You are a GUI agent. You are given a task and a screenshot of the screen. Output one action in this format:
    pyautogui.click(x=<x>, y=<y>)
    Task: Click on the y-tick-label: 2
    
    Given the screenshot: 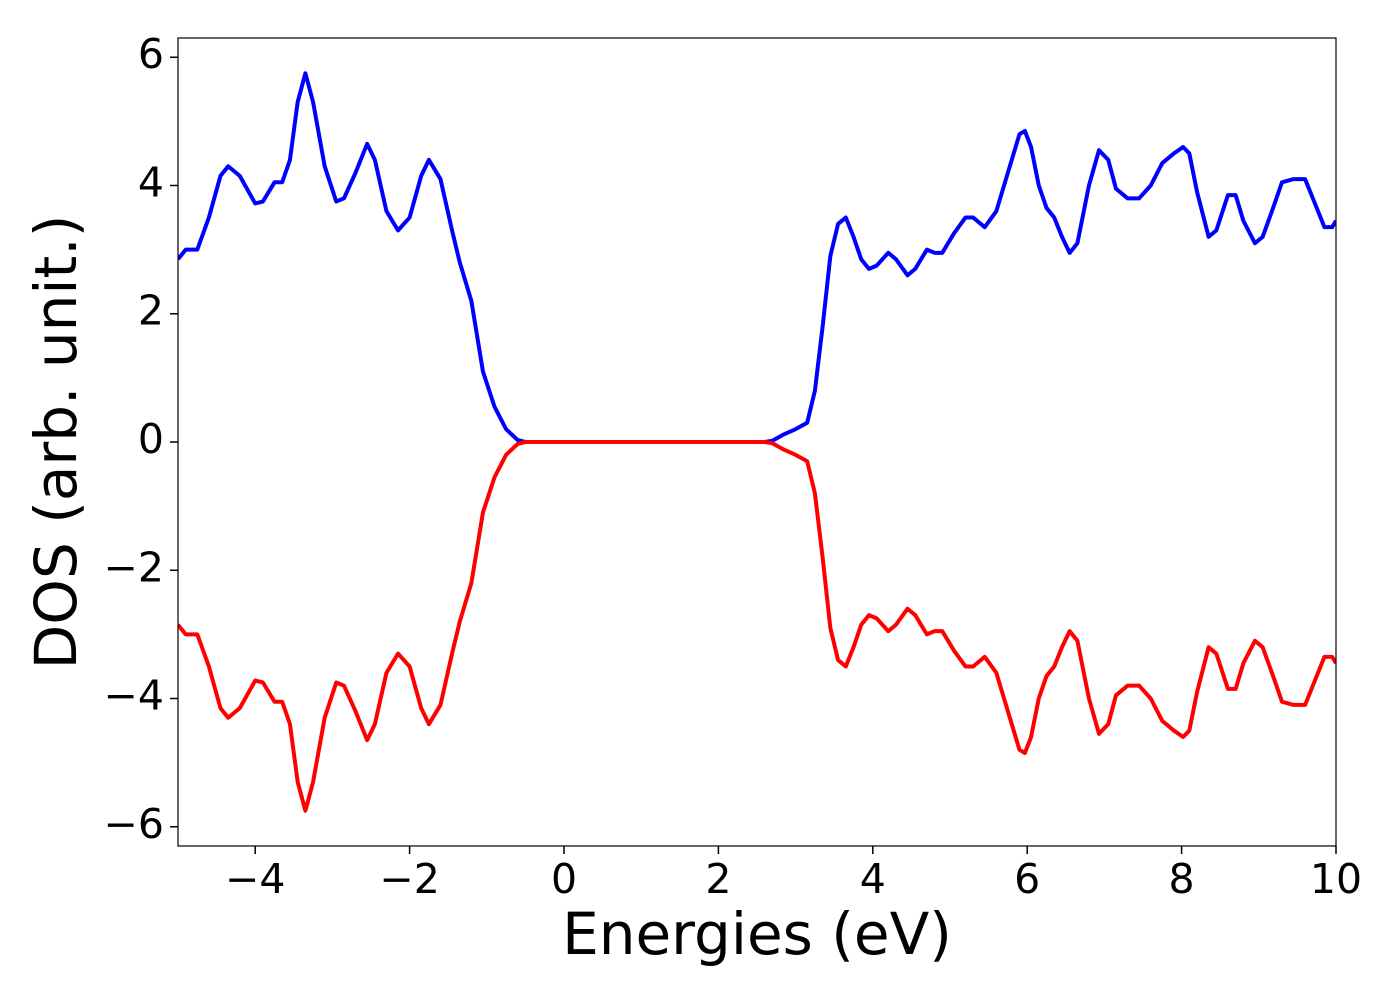 What is the action you would take?
    pyautogui.click(x=151, y=311)
    